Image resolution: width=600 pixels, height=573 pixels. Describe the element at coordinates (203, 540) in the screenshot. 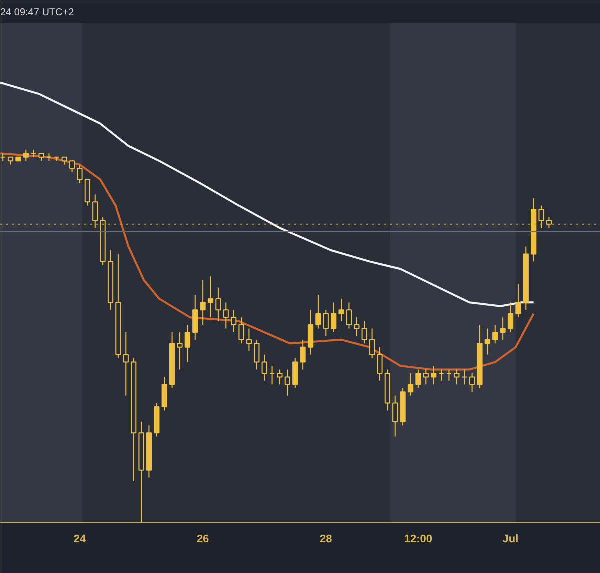

I see `x-tick-label: 26` at that location.